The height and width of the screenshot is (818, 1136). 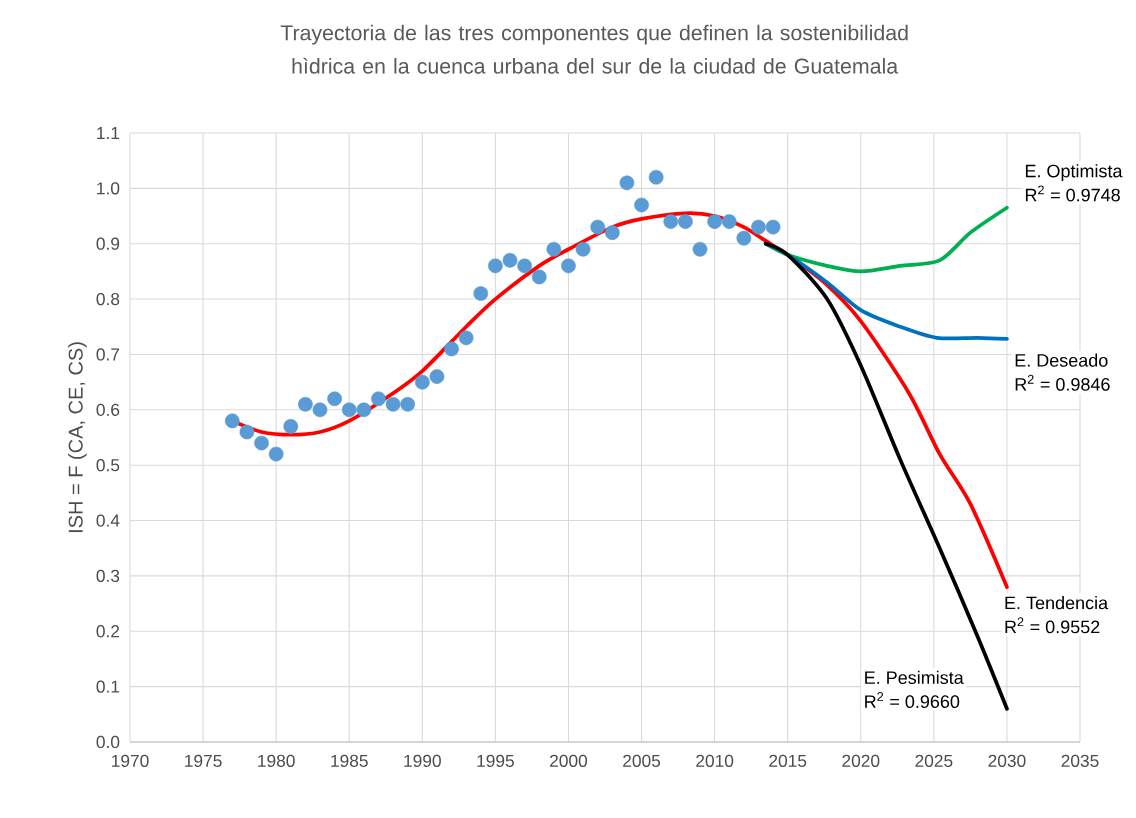 I want to click on annotation: R$^{2}$ = 0.9846, so click(x=1062, y=382).